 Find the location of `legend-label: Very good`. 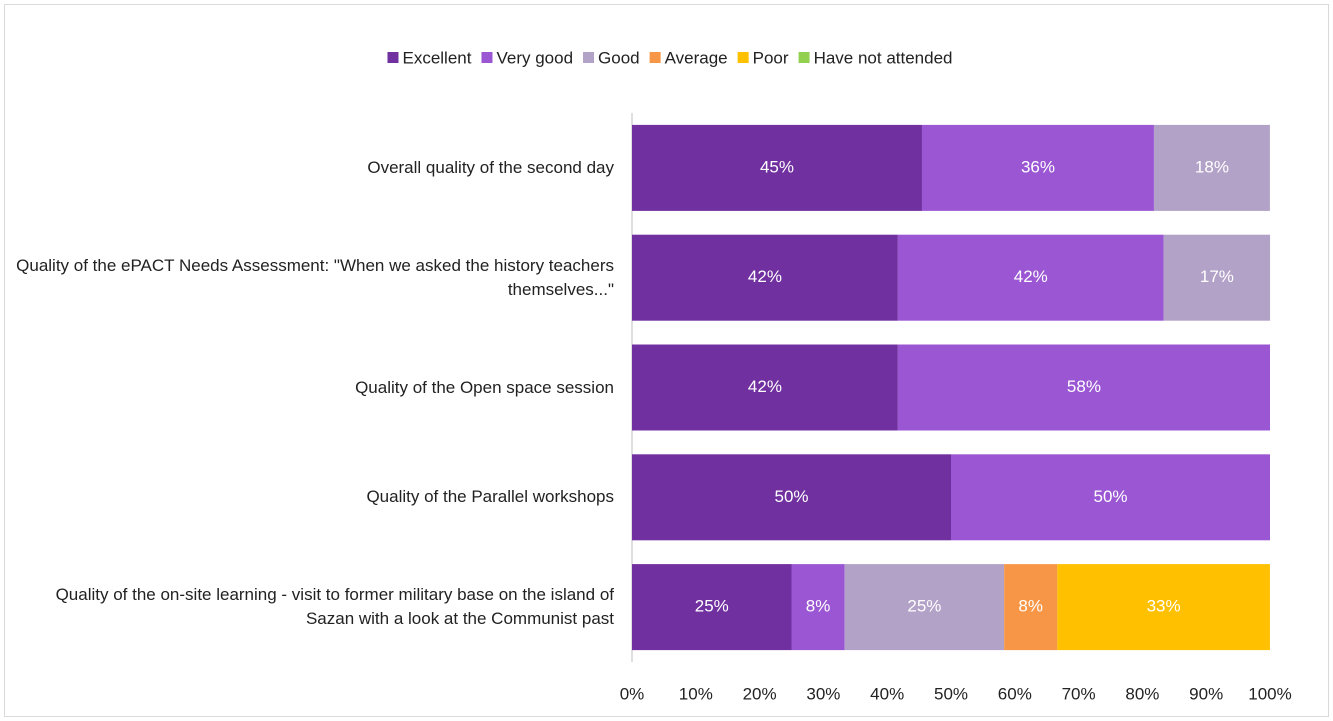

legend-label: Very good is located at coordinates (534, 57).